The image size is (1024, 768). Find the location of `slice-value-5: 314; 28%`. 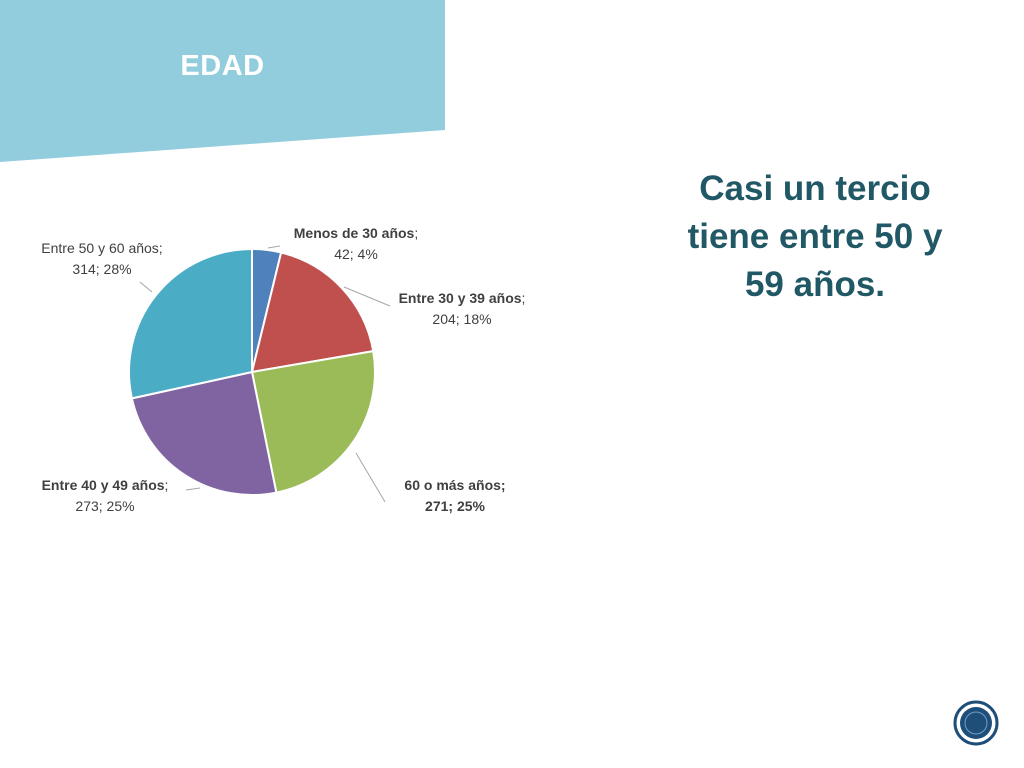

slice-value-5: 314; 28% is located at coordinates (101, 269).